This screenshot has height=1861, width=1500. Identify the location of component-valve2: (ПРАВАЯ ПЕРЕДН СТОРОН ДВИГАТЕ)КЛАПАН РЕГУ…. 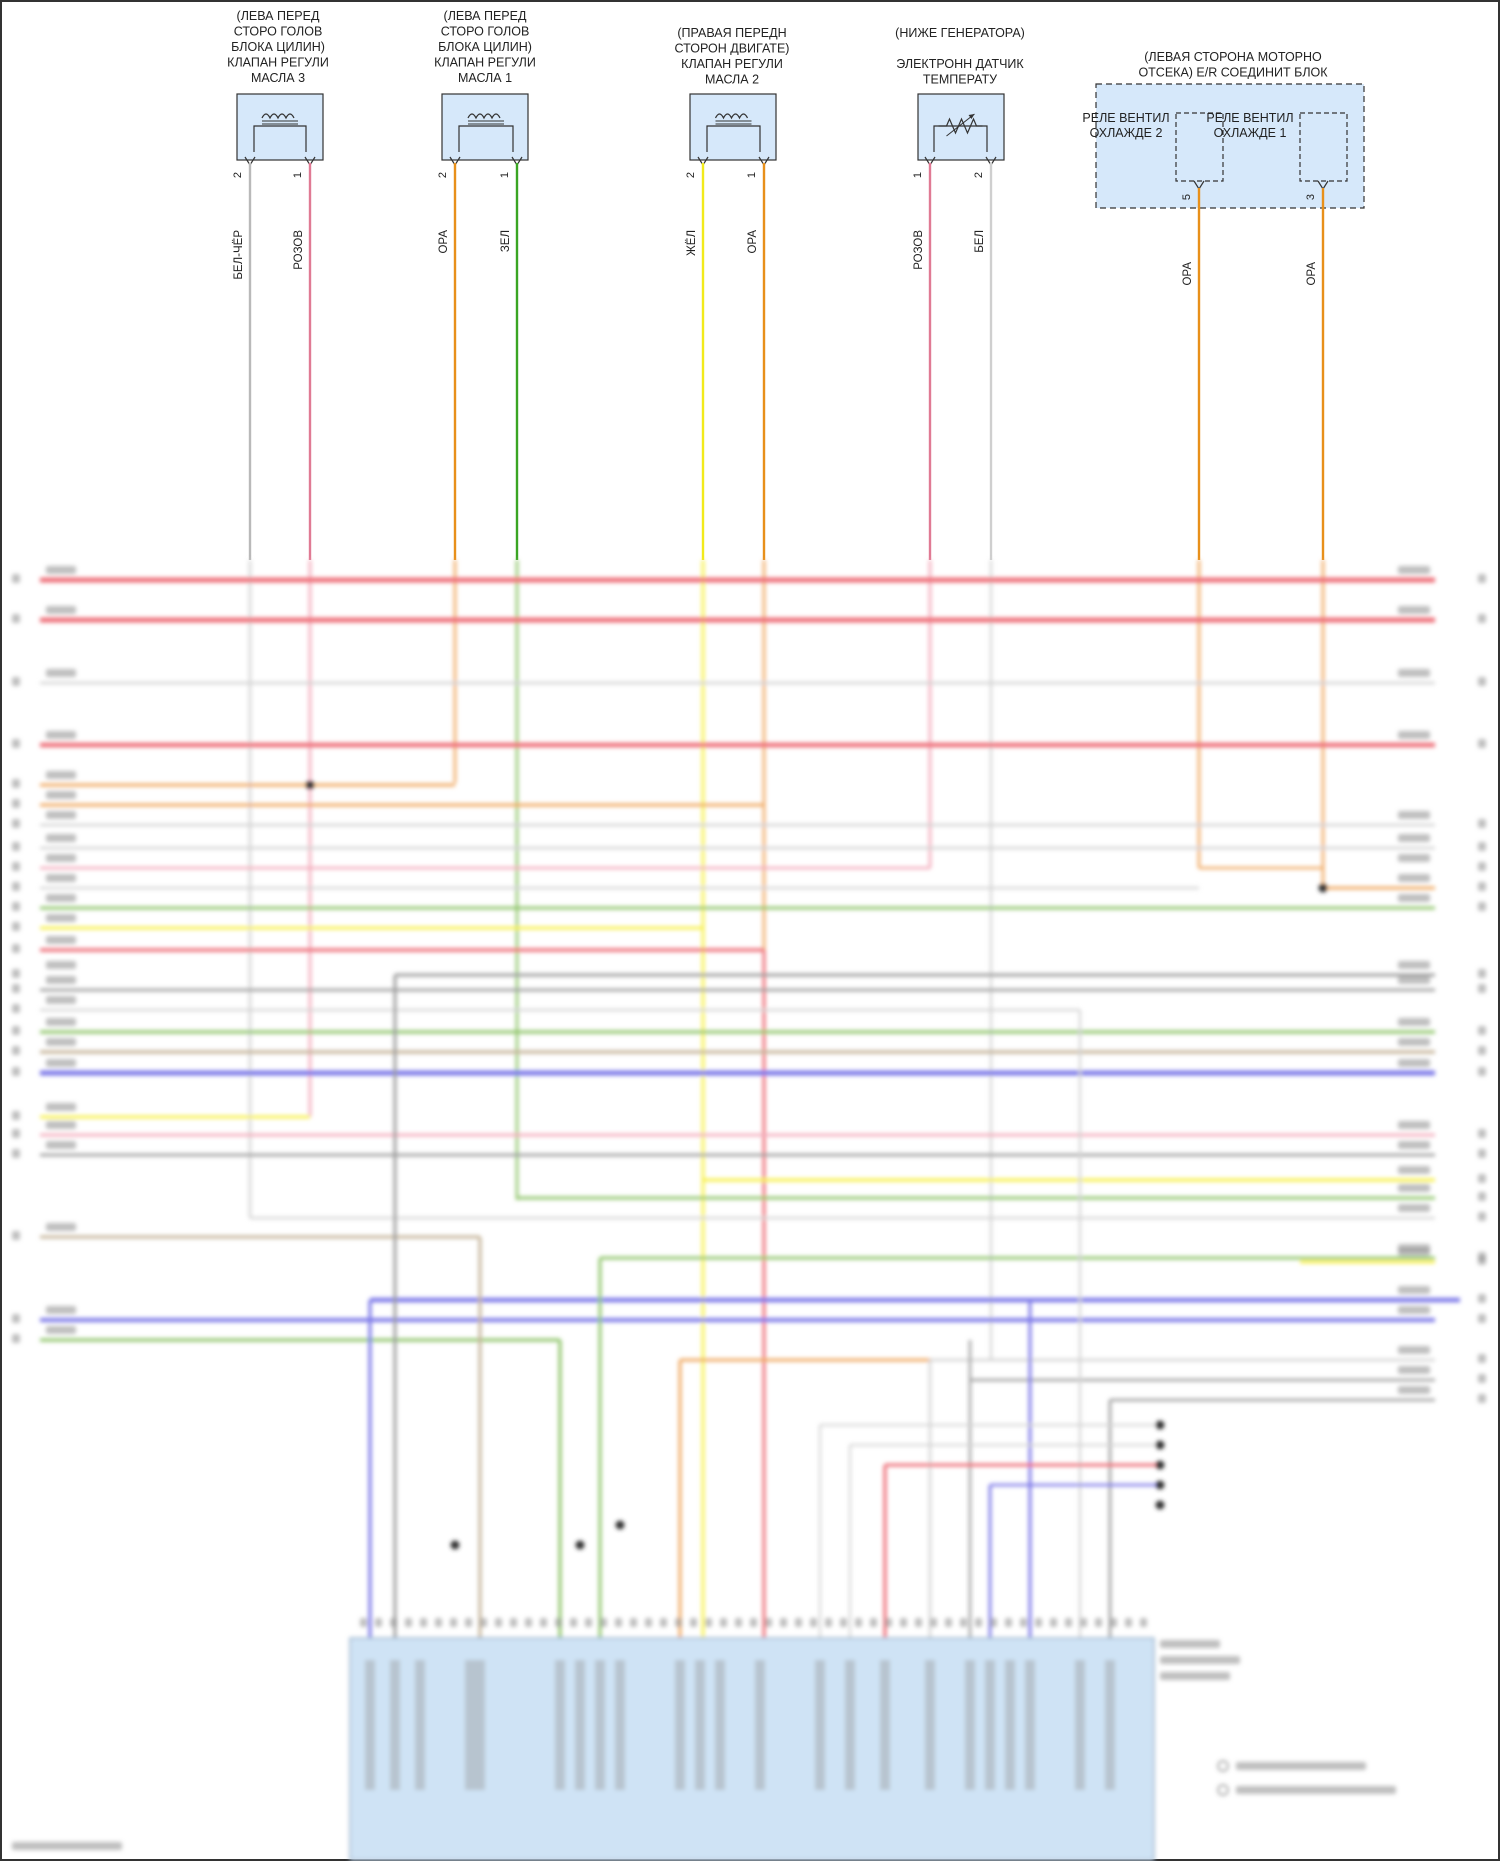
(732, 293).